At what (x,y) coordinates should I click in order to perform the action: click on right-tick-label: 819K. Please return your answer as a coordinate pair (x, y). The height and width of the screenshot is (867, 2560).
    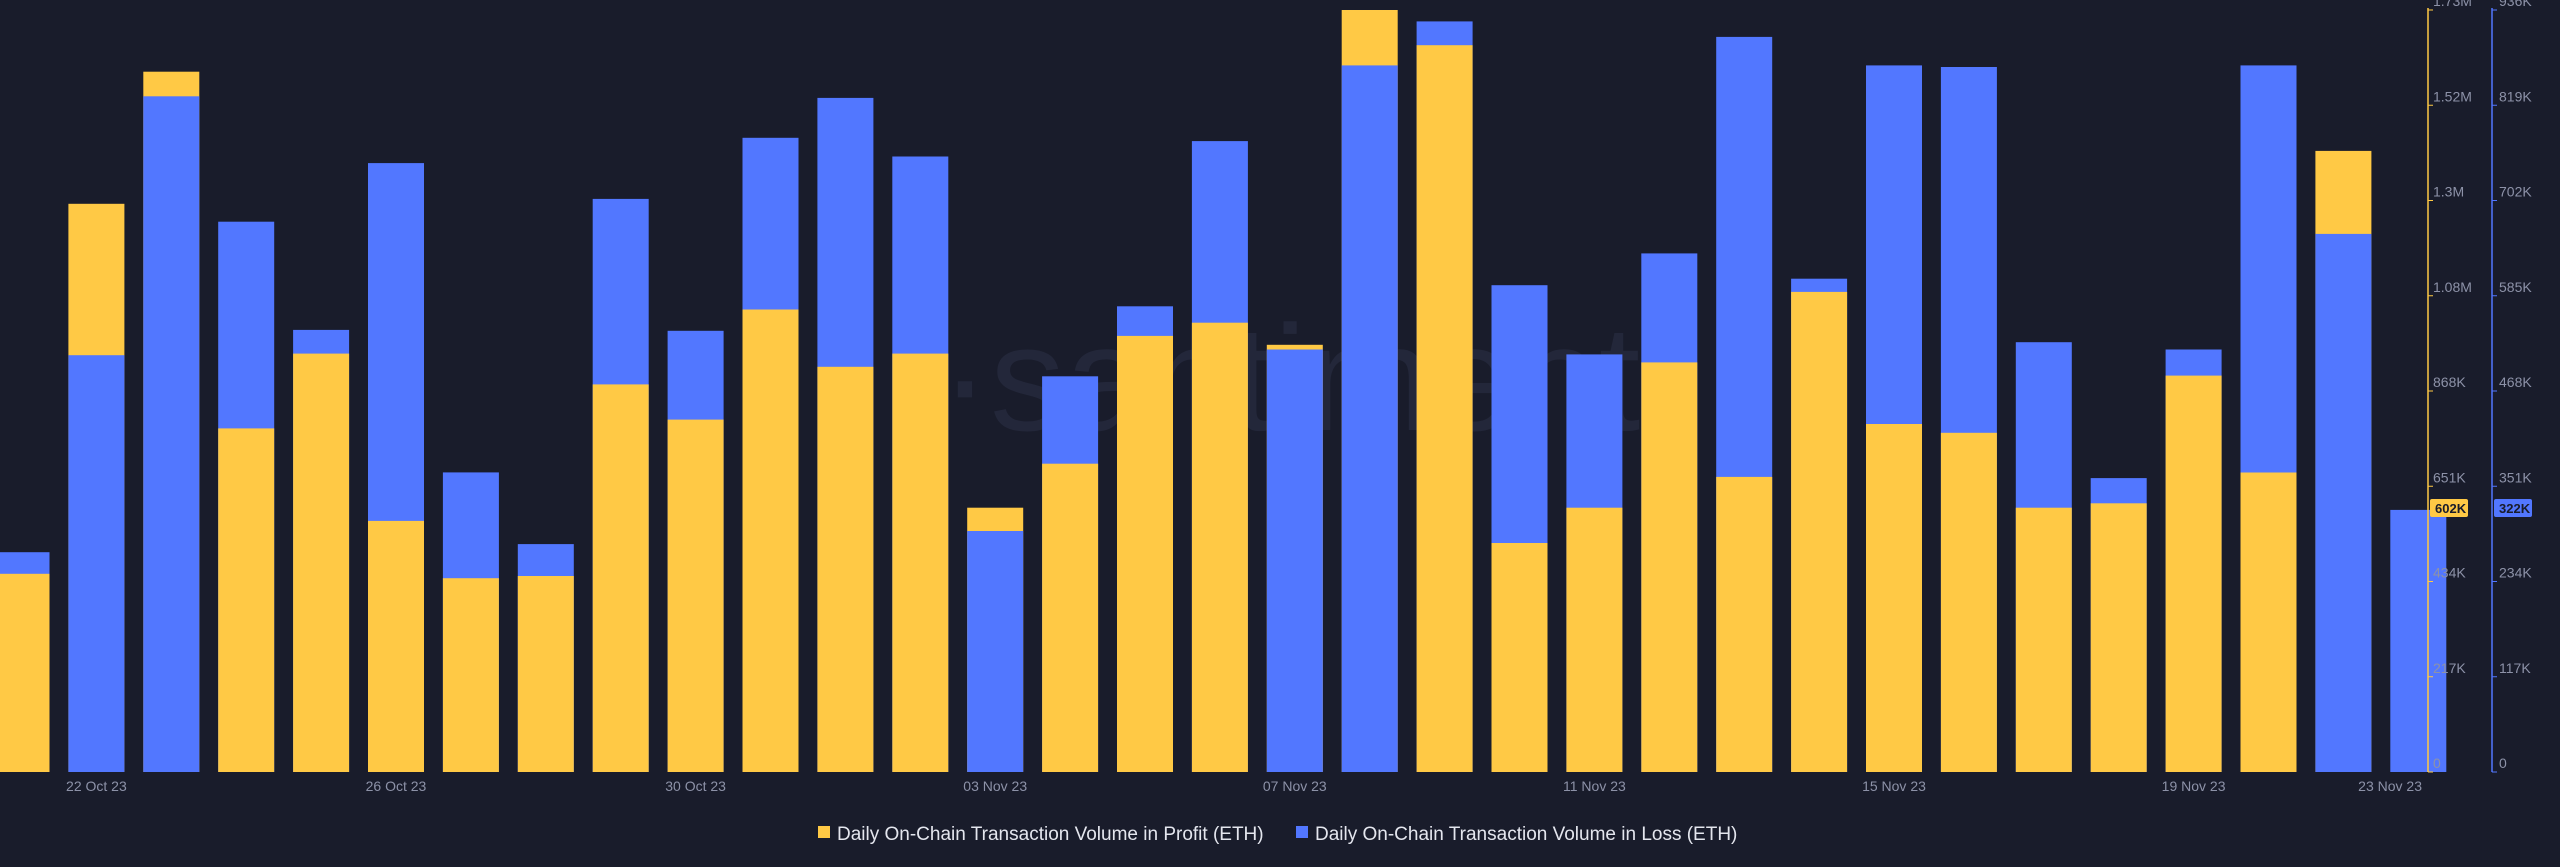
    Looking at the image, I should click on (2515, 96).